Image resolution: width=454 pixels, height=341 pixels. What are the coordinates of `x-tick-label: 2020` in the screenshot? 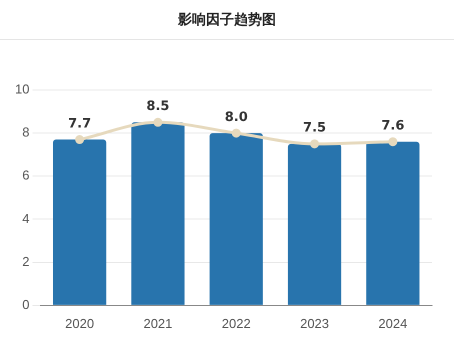 It's located at (79, 323).